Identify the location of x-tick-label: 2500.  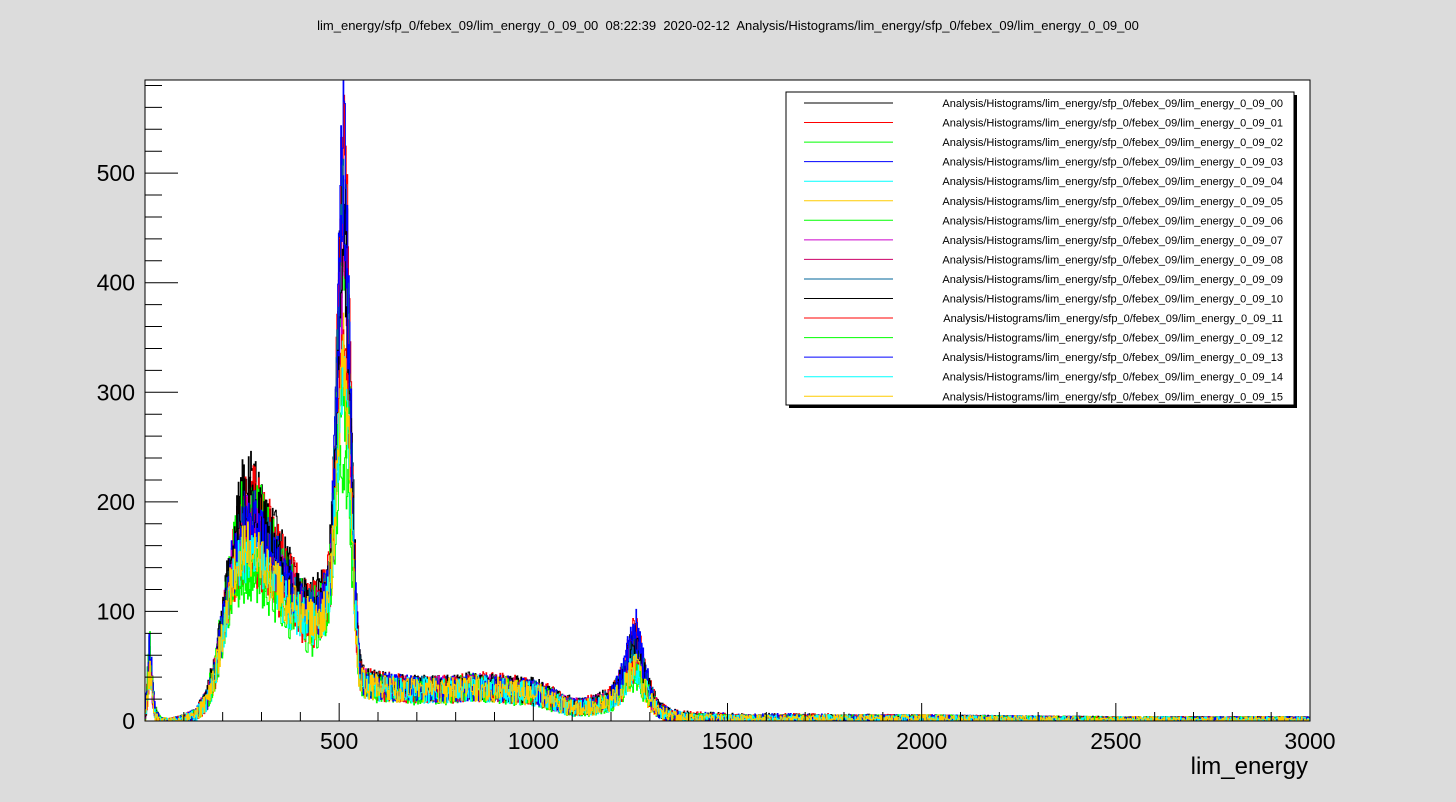
(1115, 741).